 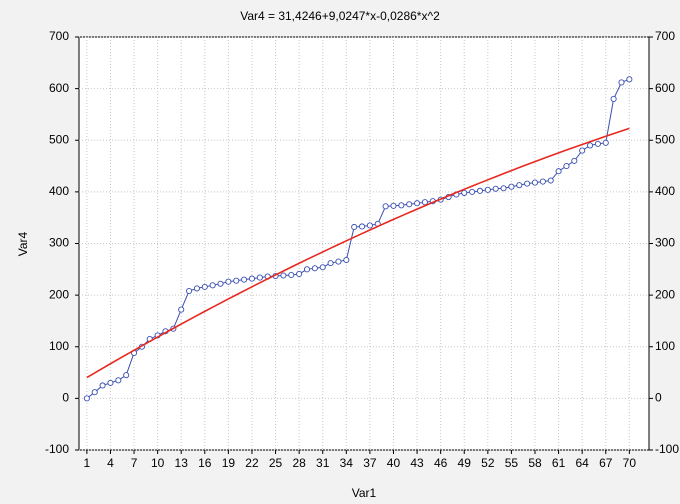 What do you see at coordinates (299, 463) in the screenshot?
I see `x-tick-label: 28` at bounding box center [299, 463].